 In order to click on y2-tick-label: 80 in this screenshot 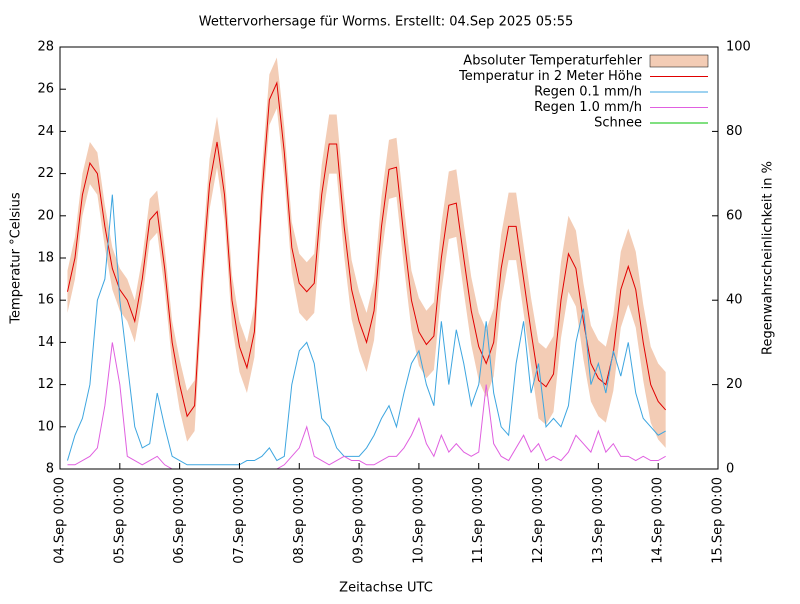, I will do `click(734, 131)`.